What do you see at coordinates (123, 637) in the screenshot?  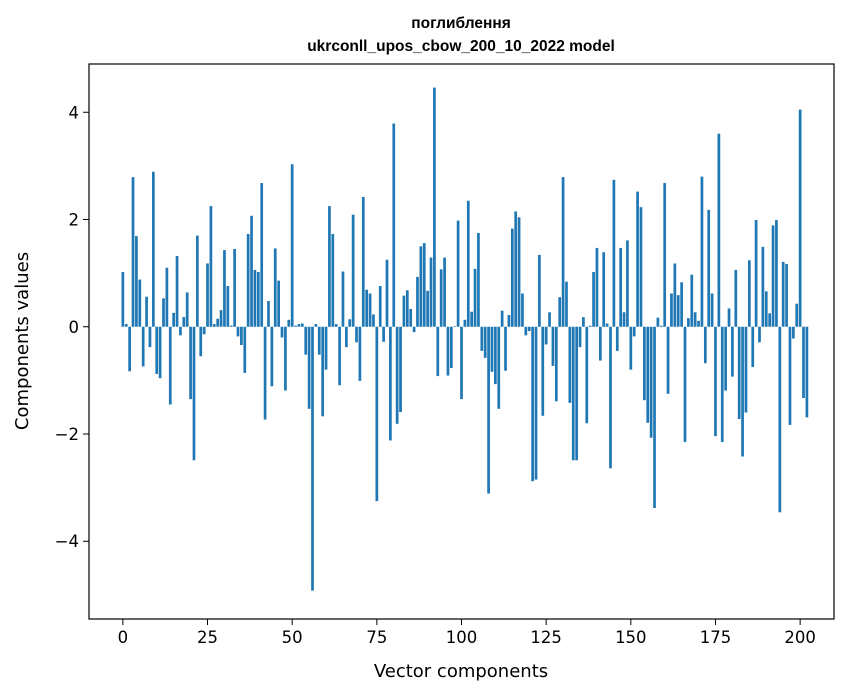 I see `x-tick-label: 0` at bounding box center [123, 637].